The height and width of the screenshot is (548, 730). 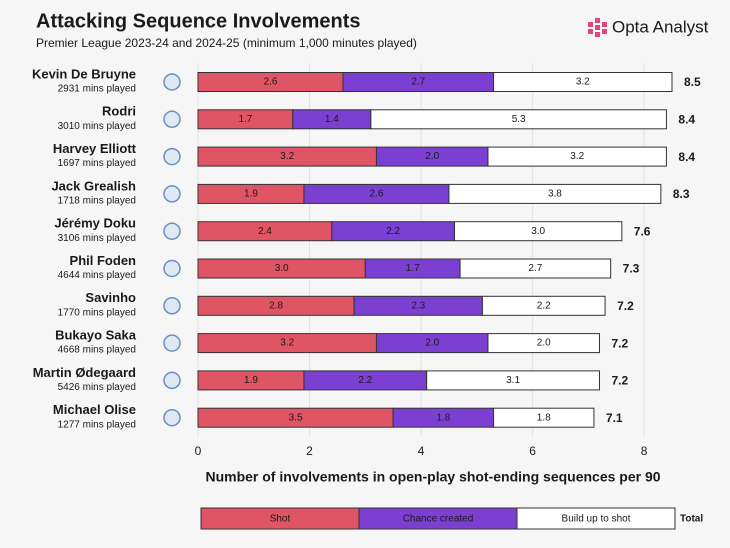 I want to click on total-label: 7.1, so click(x=614, y=418).